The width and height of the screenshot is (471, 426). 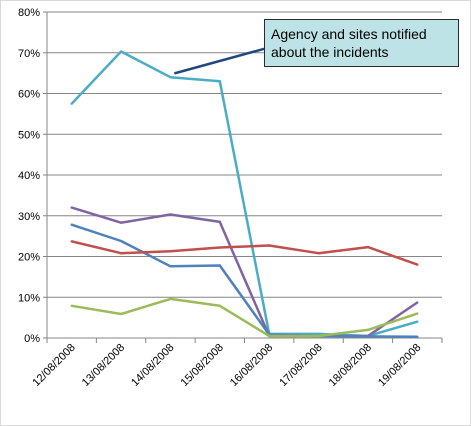 What do you see at coordinates (300, 365) in the screenshot?
I see `x-tick-label: 17/08/2008` at bounding box center [300, 365].